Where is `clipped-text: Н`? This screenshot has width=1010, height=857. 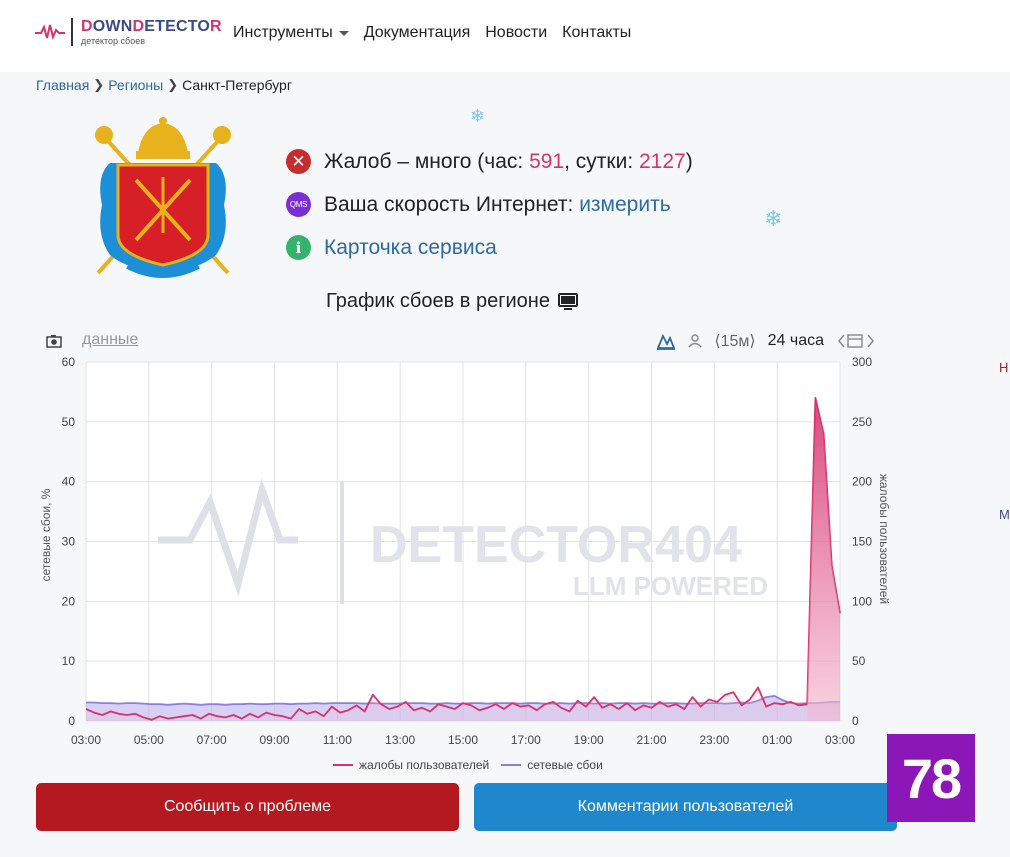 clipped-text: Н is located at coordinates (1004, 367).